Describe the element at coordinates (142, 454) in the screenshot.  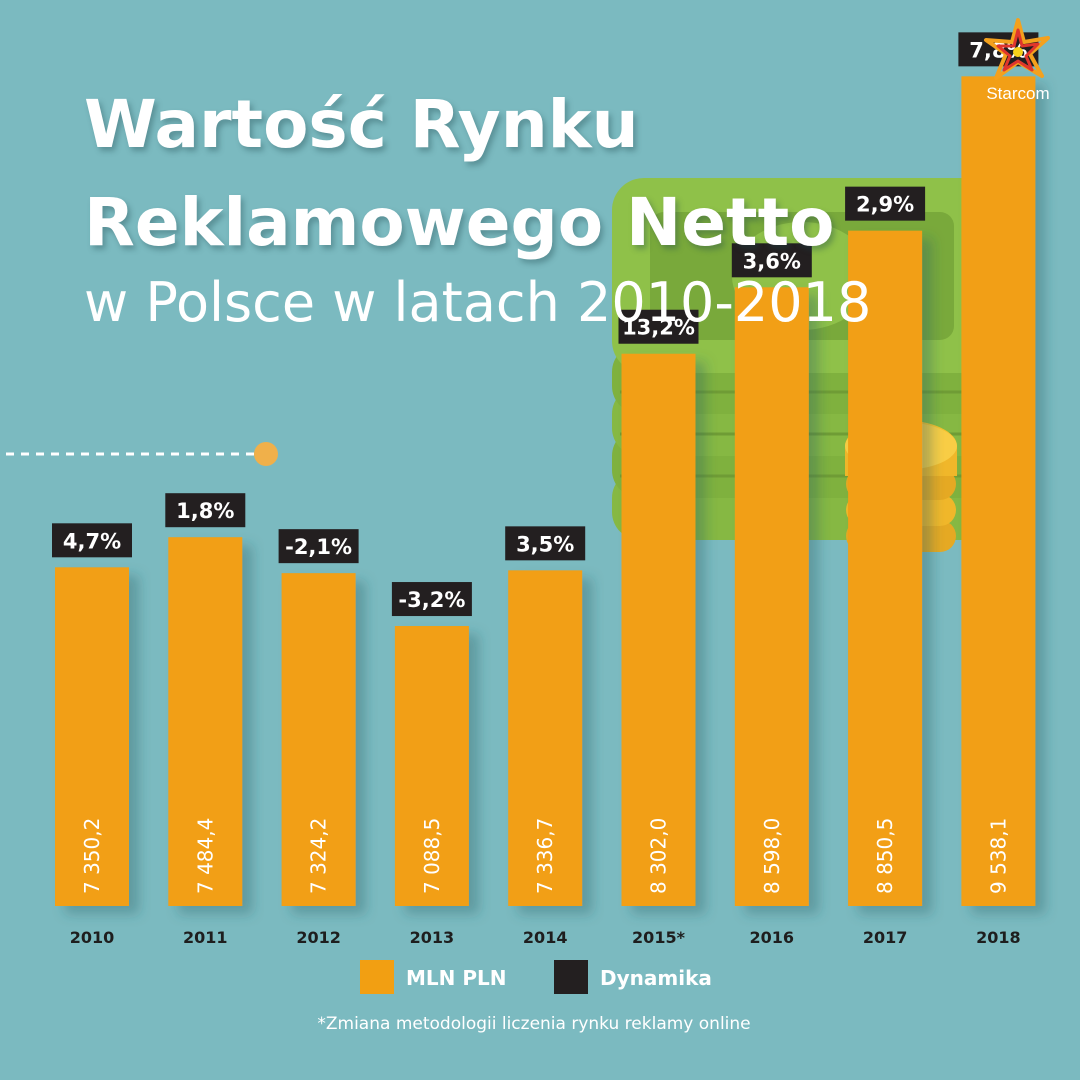
I see `decorative-dashed-line` at that location.